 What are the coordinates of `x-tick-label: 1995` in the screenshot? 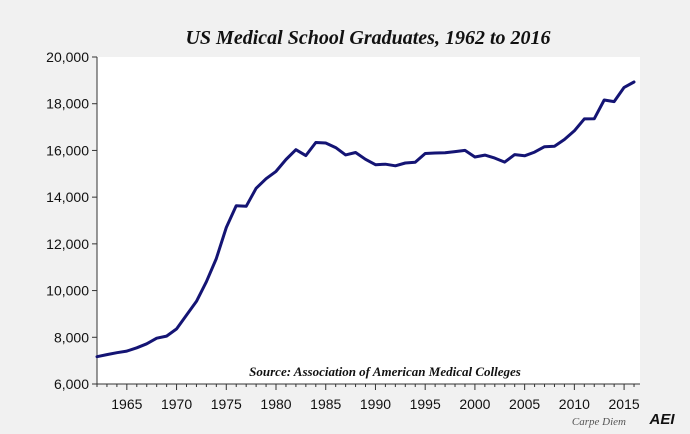 It's located at (425, 404).